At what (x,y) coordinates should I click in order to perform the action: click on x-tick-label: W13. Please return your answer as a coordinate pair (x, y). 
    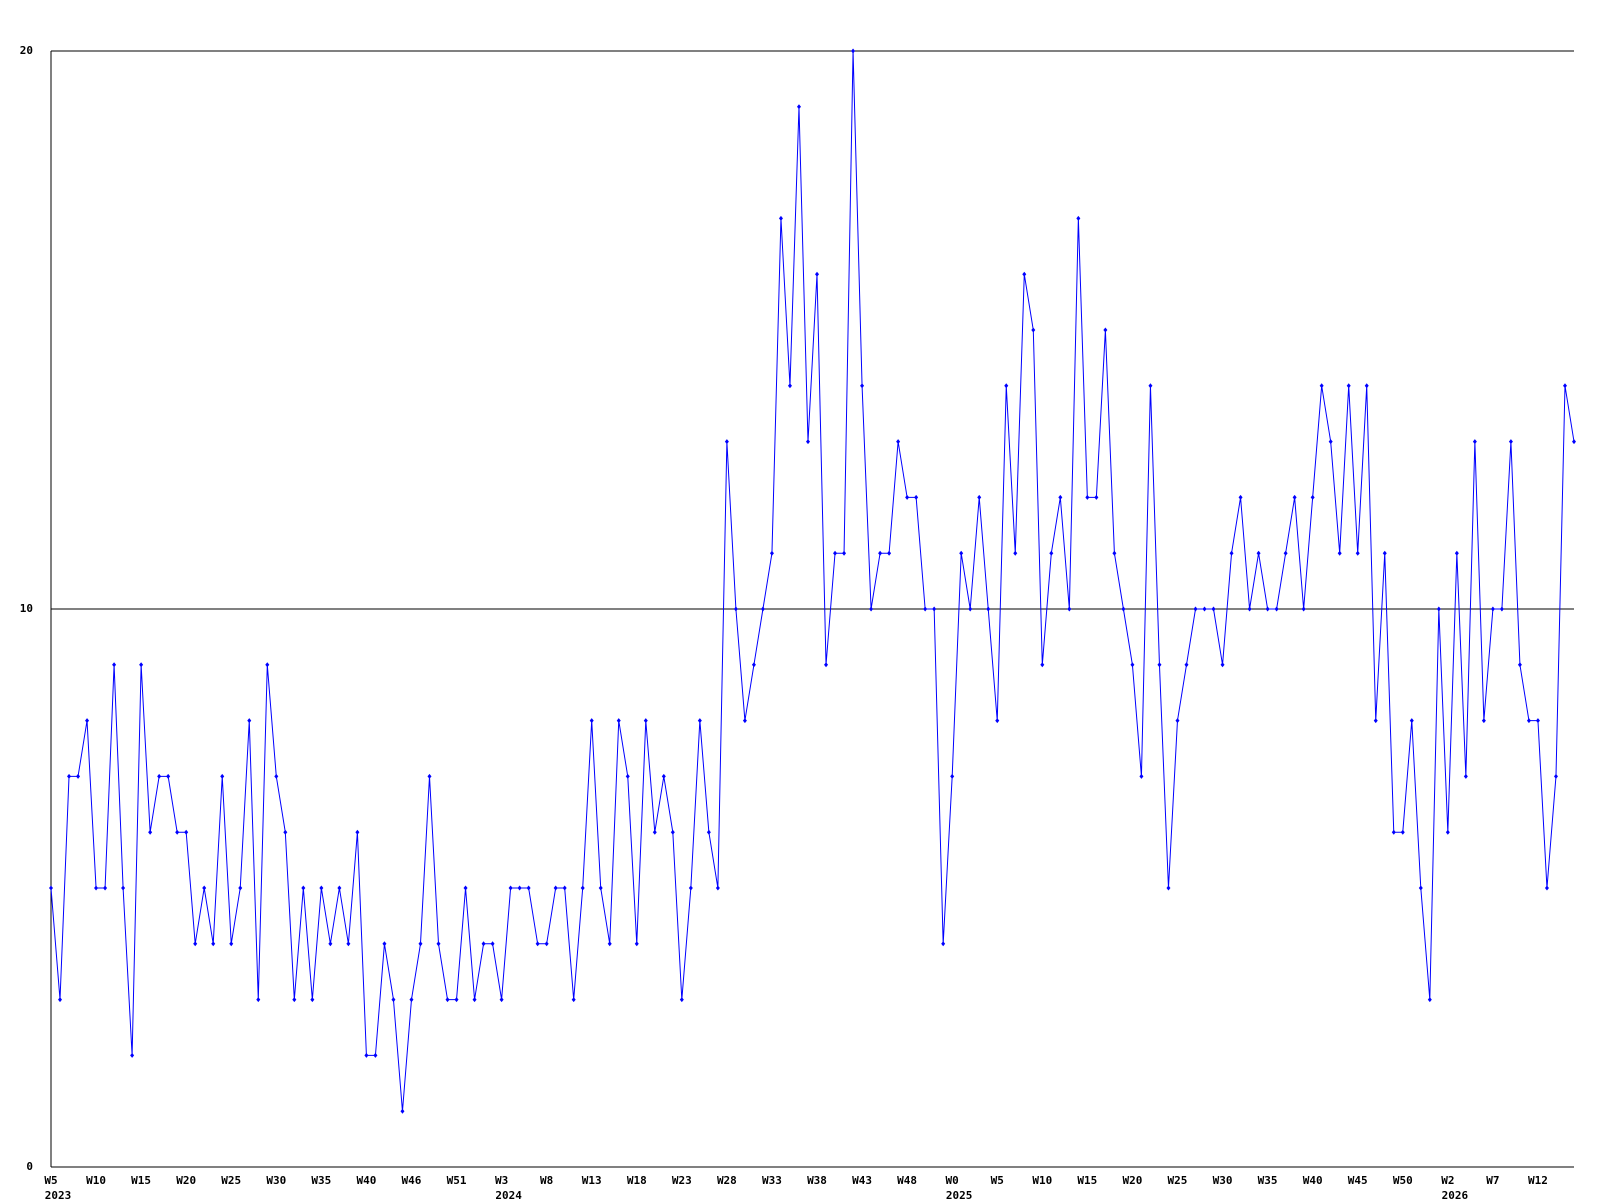
    Looking at the image, I should click on (592, 1180).